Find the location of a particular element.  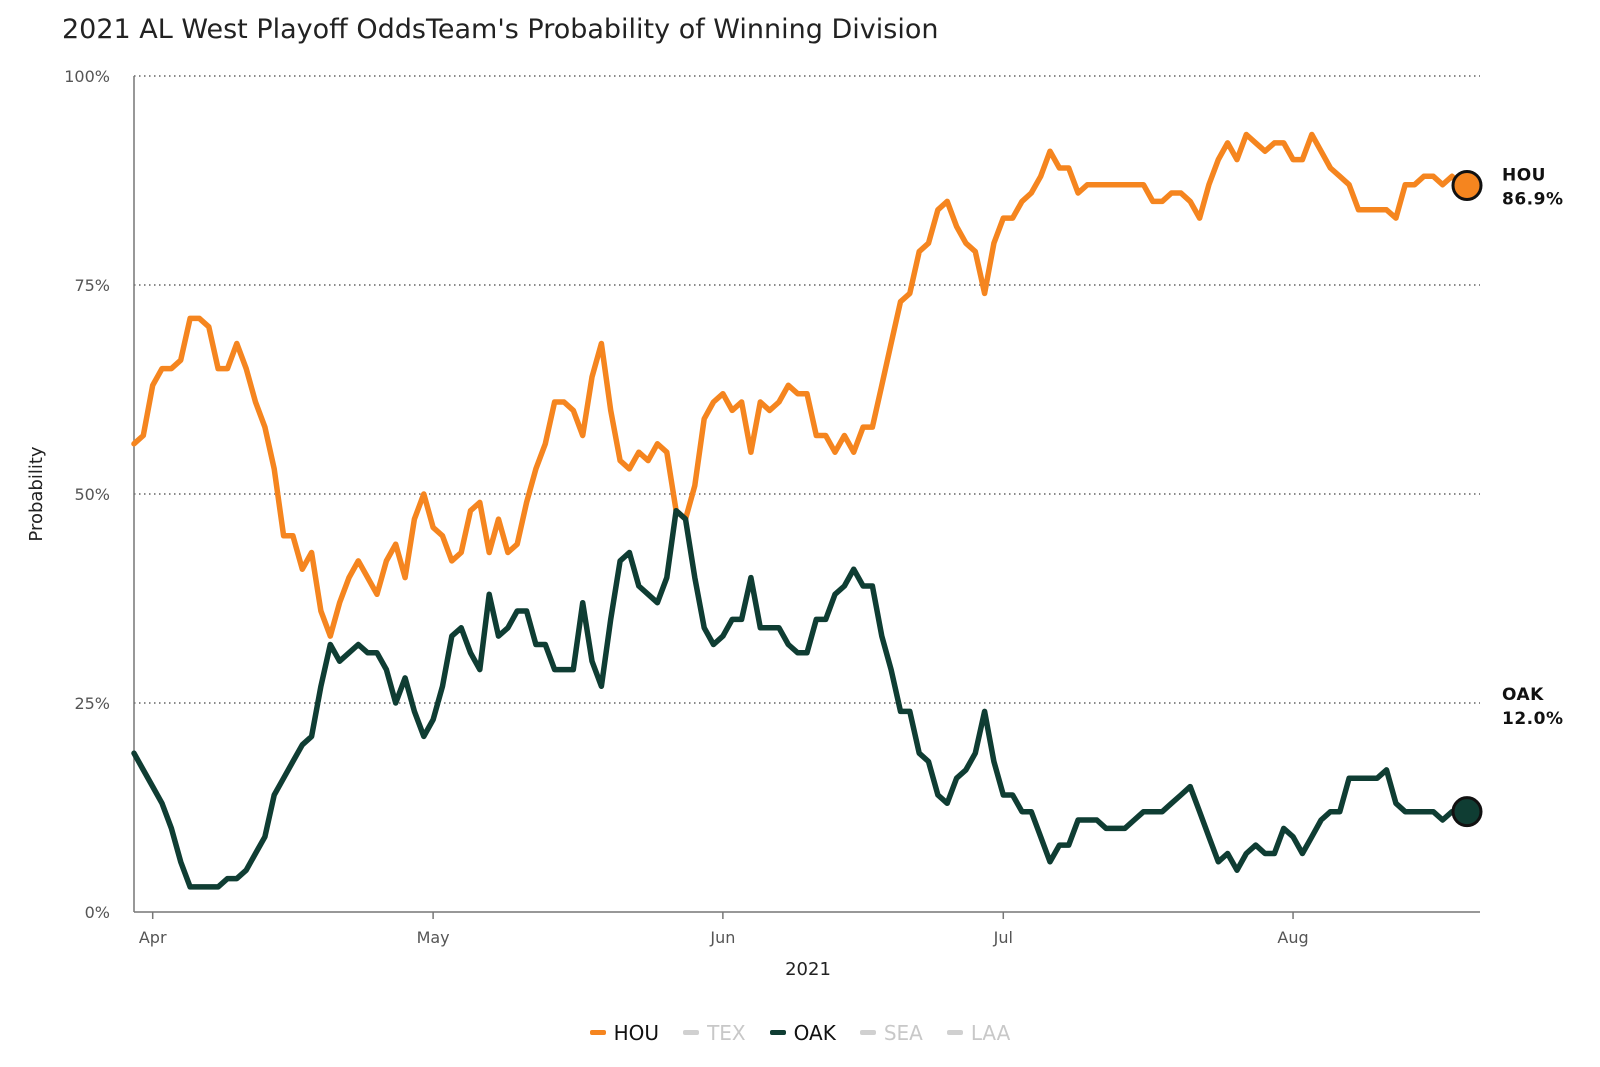

legend-label: OAK is located at coordinates (814, 1032).